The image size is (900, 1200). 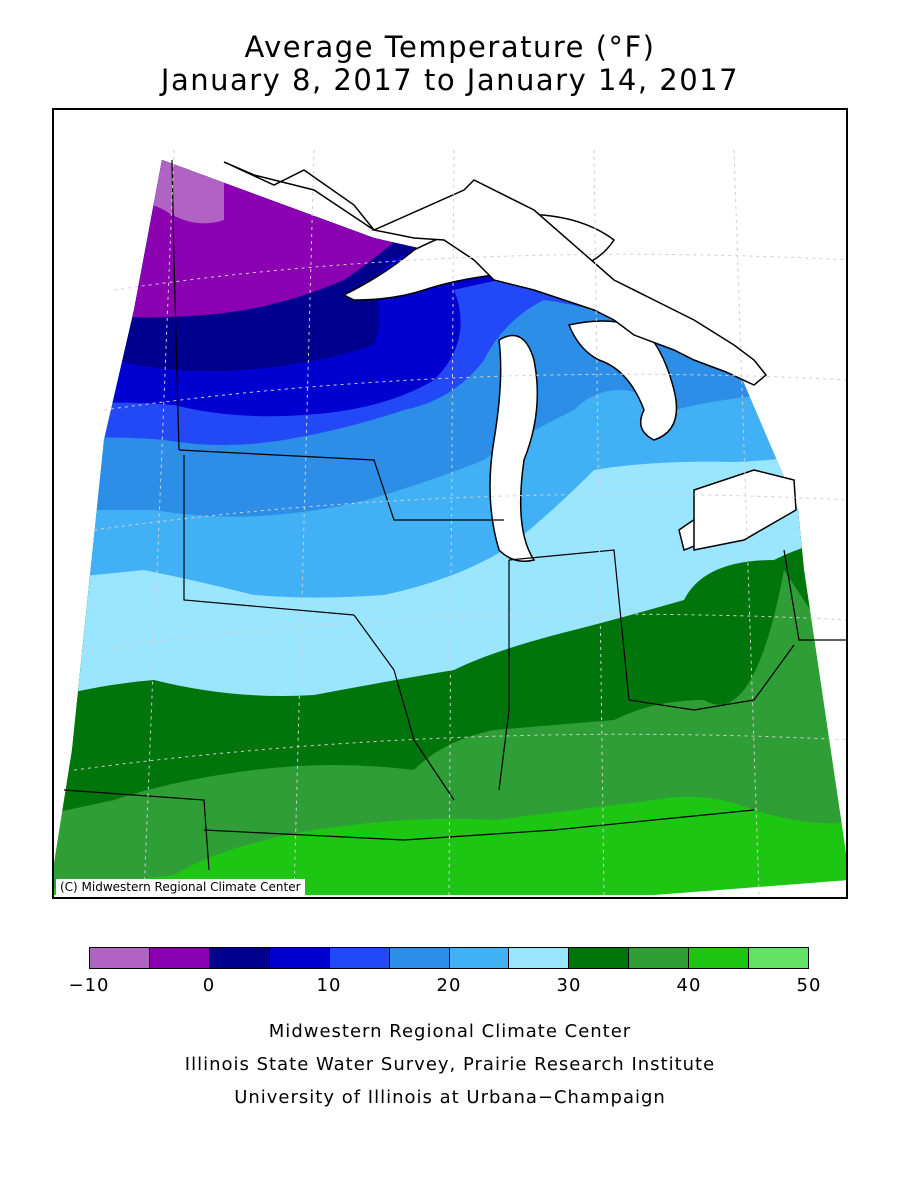 What do you see at coordinates (299, 196) in the screenshot?
I see `north-shore` at bounding box center [299, 196].